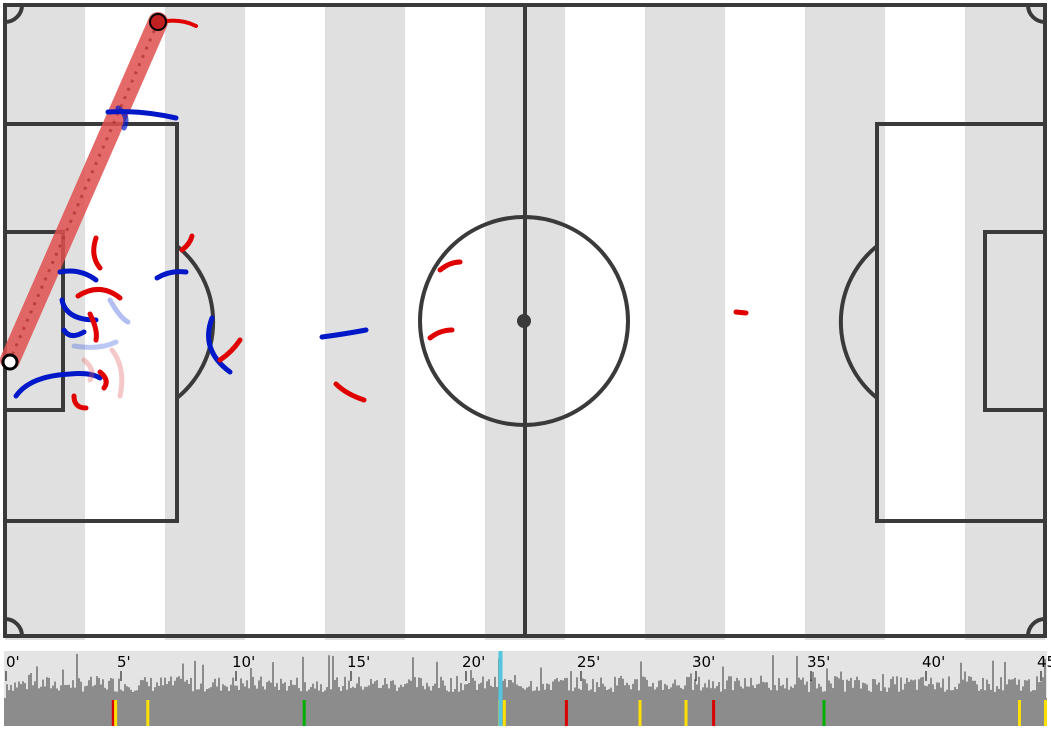 This screenshot has height=745, width=1051. What do you see at coordinates (500, 688) in the screenshot?
I see `current-time-marker` at bounding box center [500, 688].